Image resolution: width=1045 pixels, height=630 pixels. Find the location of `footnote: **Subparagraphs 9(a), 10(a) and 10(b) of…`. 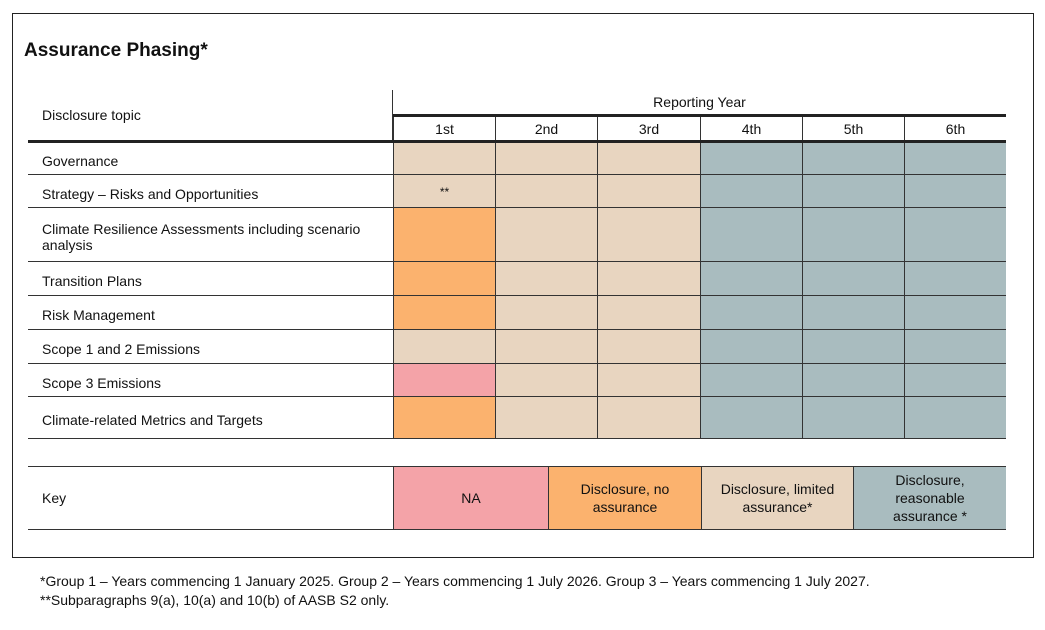

footnote: **Subparagraphs 9(a), 10(a) and 10(b) of… is located at coordinates (215, 600).